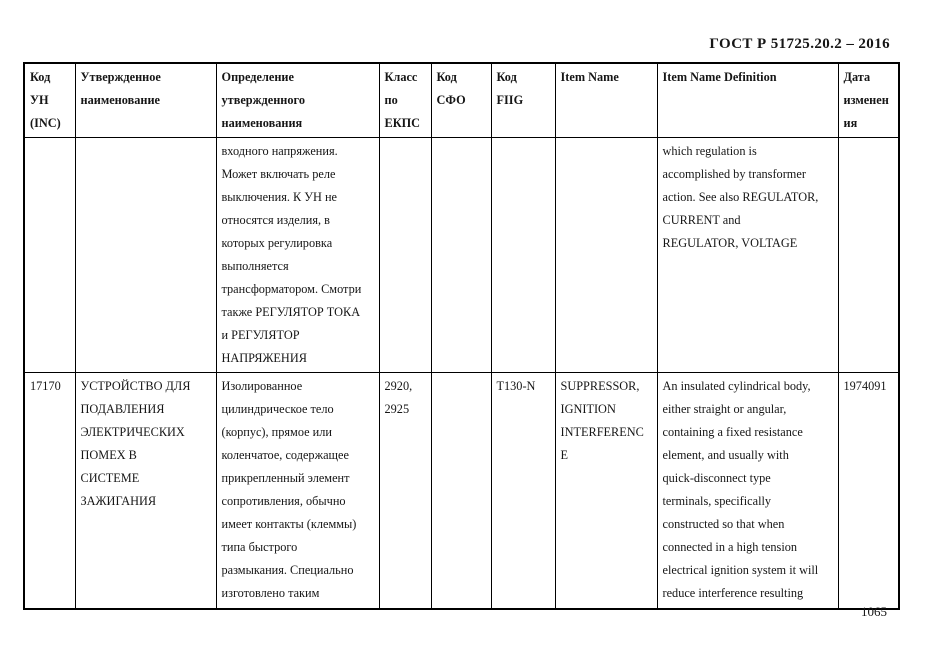 This screenshot has height=661, width=935. What do you see at coordinates (523, 255) in the screenshot?
I see `cell-fiig-code` at bounding box center [523, 255].